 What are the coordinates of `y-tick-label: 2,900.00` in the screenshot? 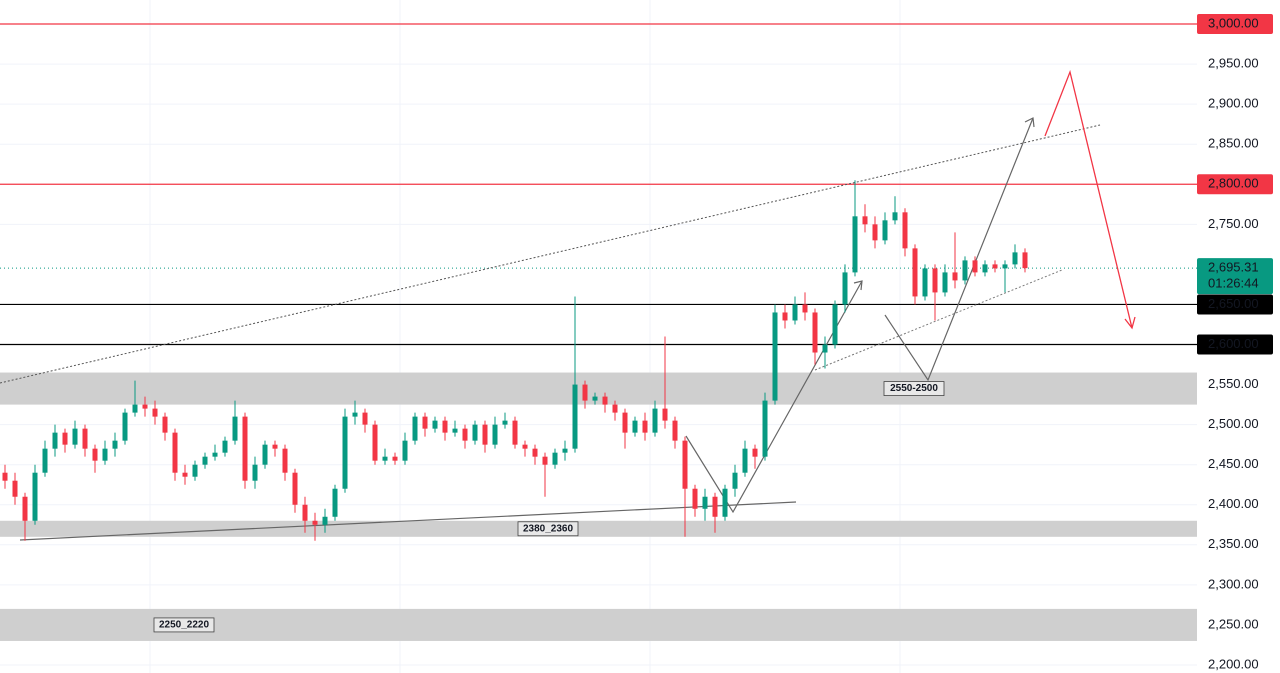 It's located at (1233, 103).